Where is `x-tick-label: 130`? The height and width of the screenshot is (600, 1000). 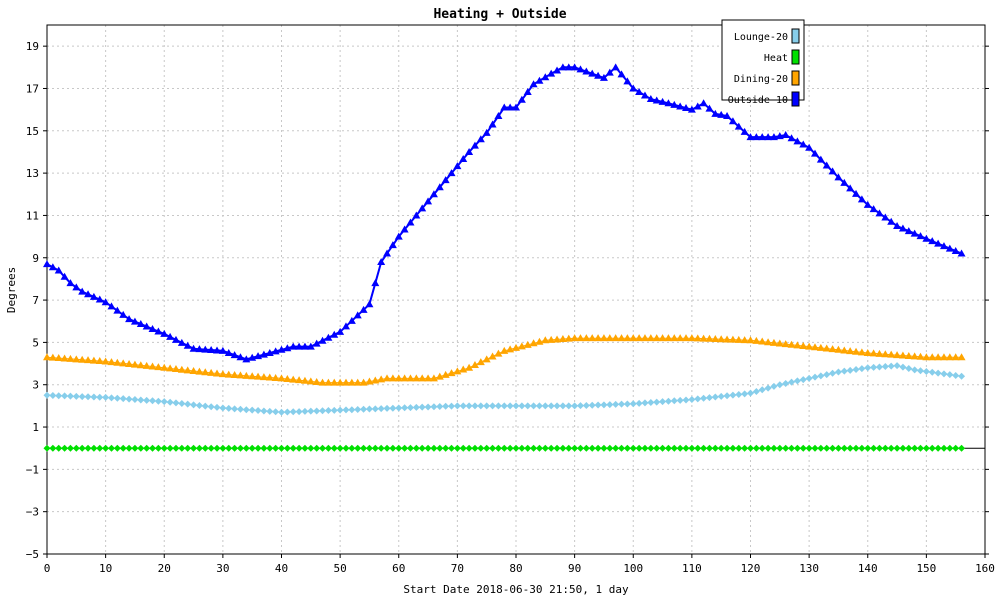
x-tick-label: 130 is located at coordinates (809, 568).